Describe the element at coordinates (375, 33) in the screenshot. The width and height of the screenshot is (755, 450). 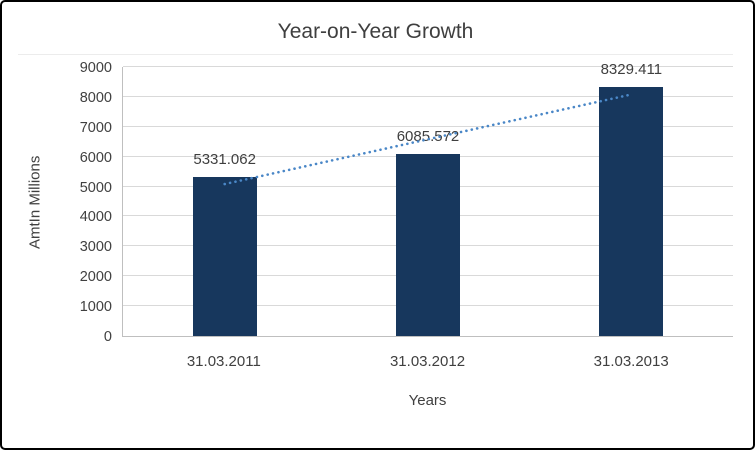
I see `chart-title: Year-on-Year Growth` at that location.